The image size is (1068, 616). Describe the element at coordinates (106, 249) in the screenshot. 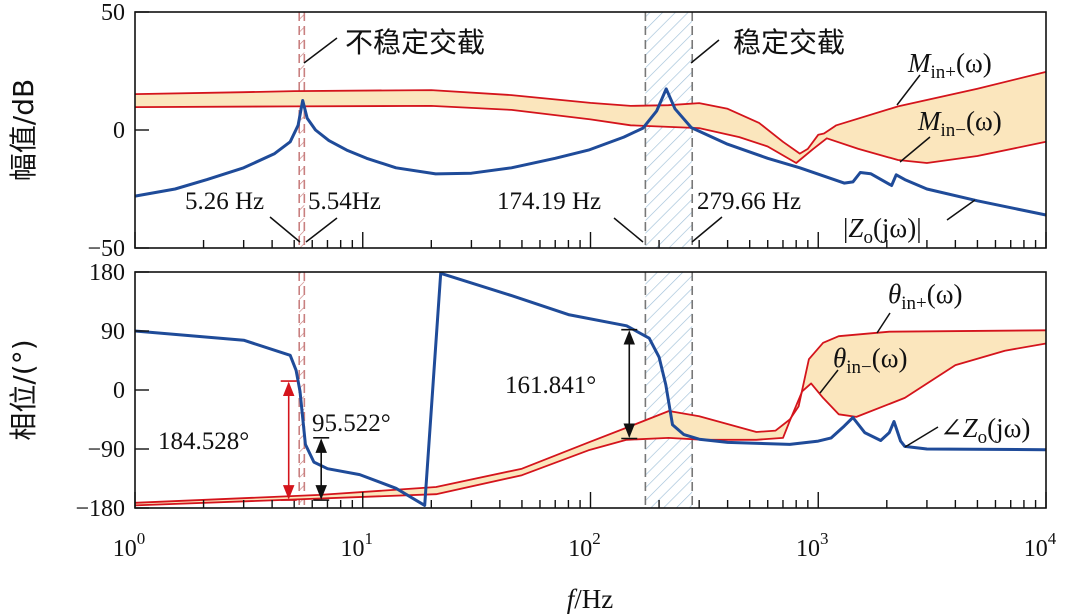

I see `y-tick-label: −50` at that location.